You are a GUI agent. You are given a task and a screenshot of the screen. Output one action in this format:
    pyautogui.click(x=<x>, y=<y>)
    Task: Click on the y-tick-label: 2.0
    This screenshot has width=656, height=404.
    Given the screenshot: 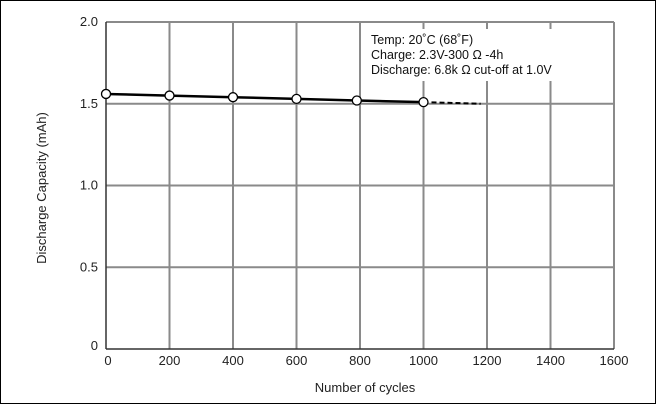 What is the action you would take?
    pyautogui.click(x=89, y=21)
    